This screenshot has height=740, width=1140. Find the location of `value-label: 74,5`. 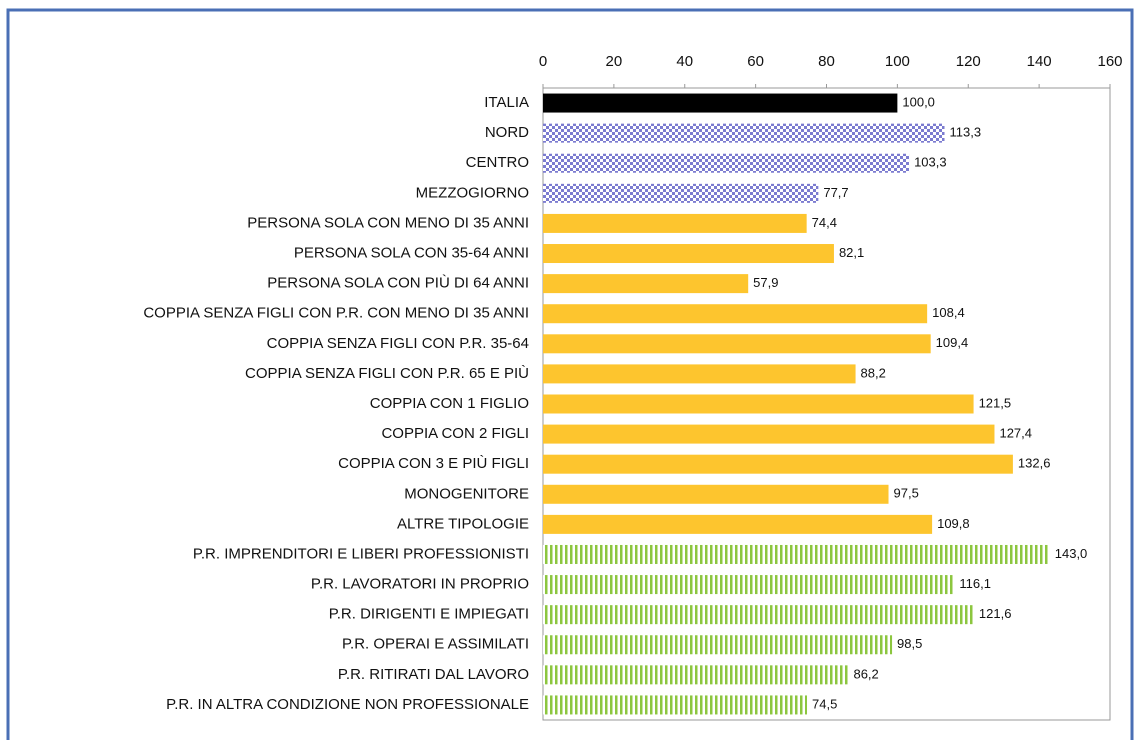

value-label: 74,5 is located at coordinates (824, 703).